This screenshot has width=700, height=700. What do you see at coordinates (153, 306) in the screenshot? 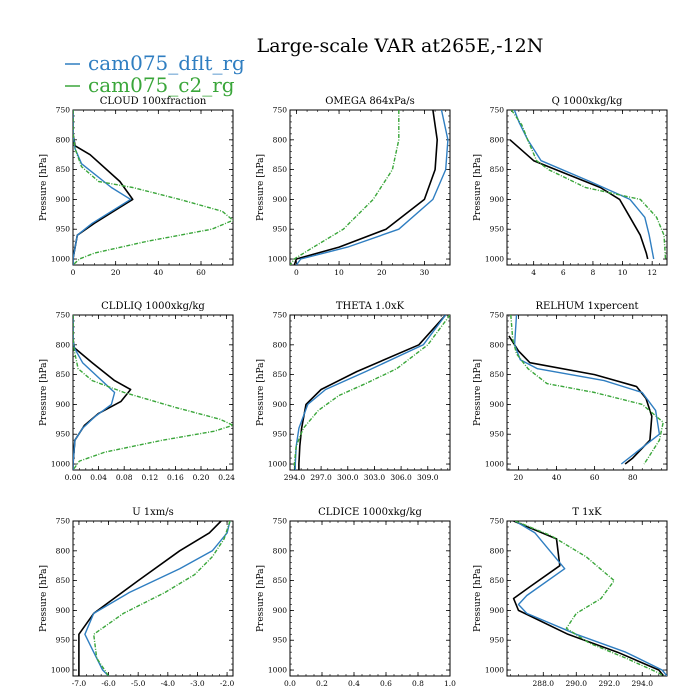
I see `panel-title: CLDLIQ 1000xkg/kg` at bounding box center [153, 306].